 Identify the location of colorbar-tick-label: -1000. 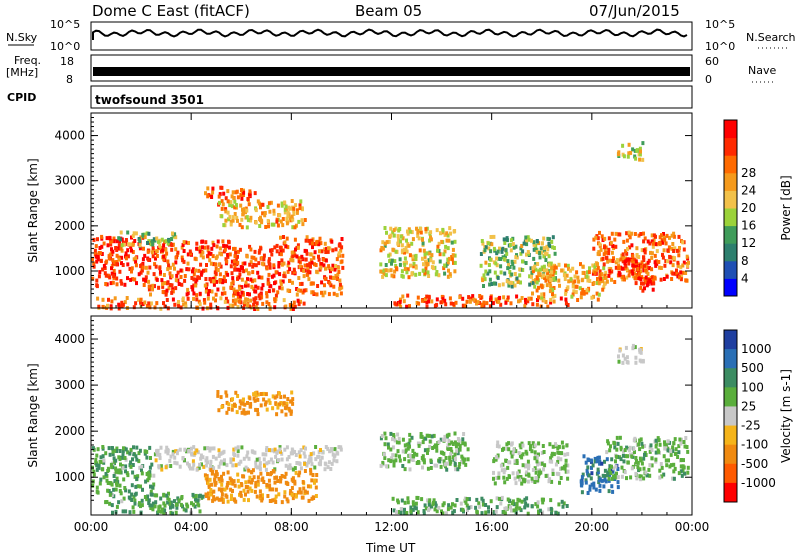
(758, 483).